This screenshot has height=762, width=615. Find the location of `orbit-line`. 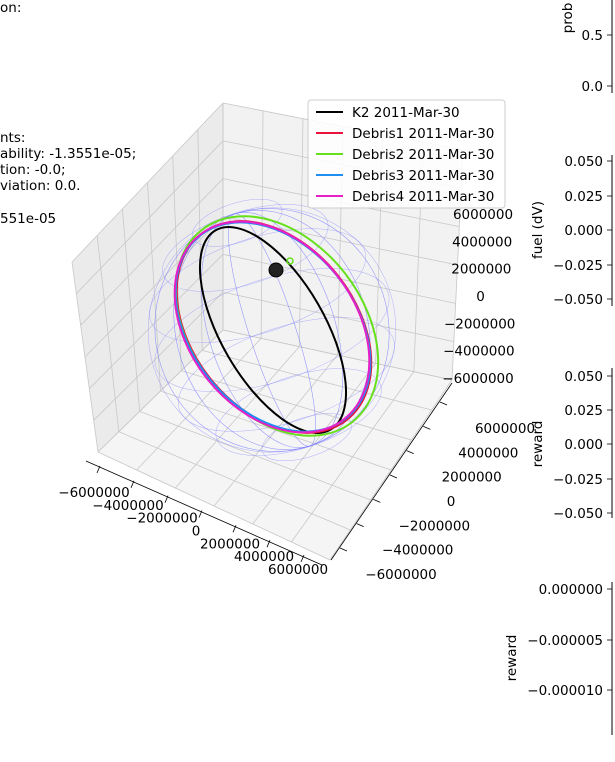

orbit-line is located at coordinates (272, 327).